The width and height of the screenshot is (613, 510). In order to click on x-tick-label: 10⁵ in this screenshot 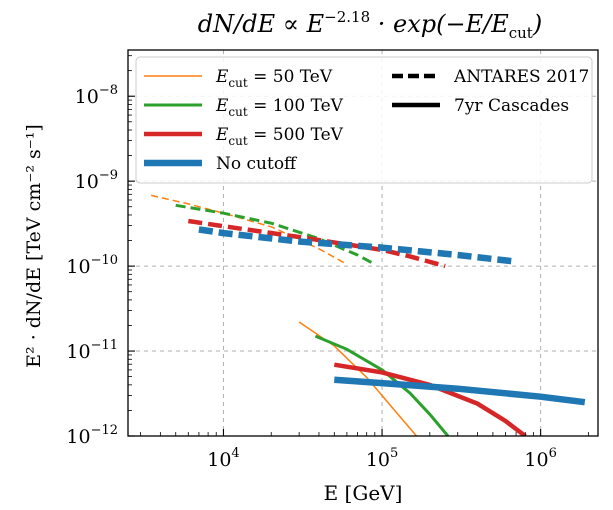, I will do `click(382, 458)`.